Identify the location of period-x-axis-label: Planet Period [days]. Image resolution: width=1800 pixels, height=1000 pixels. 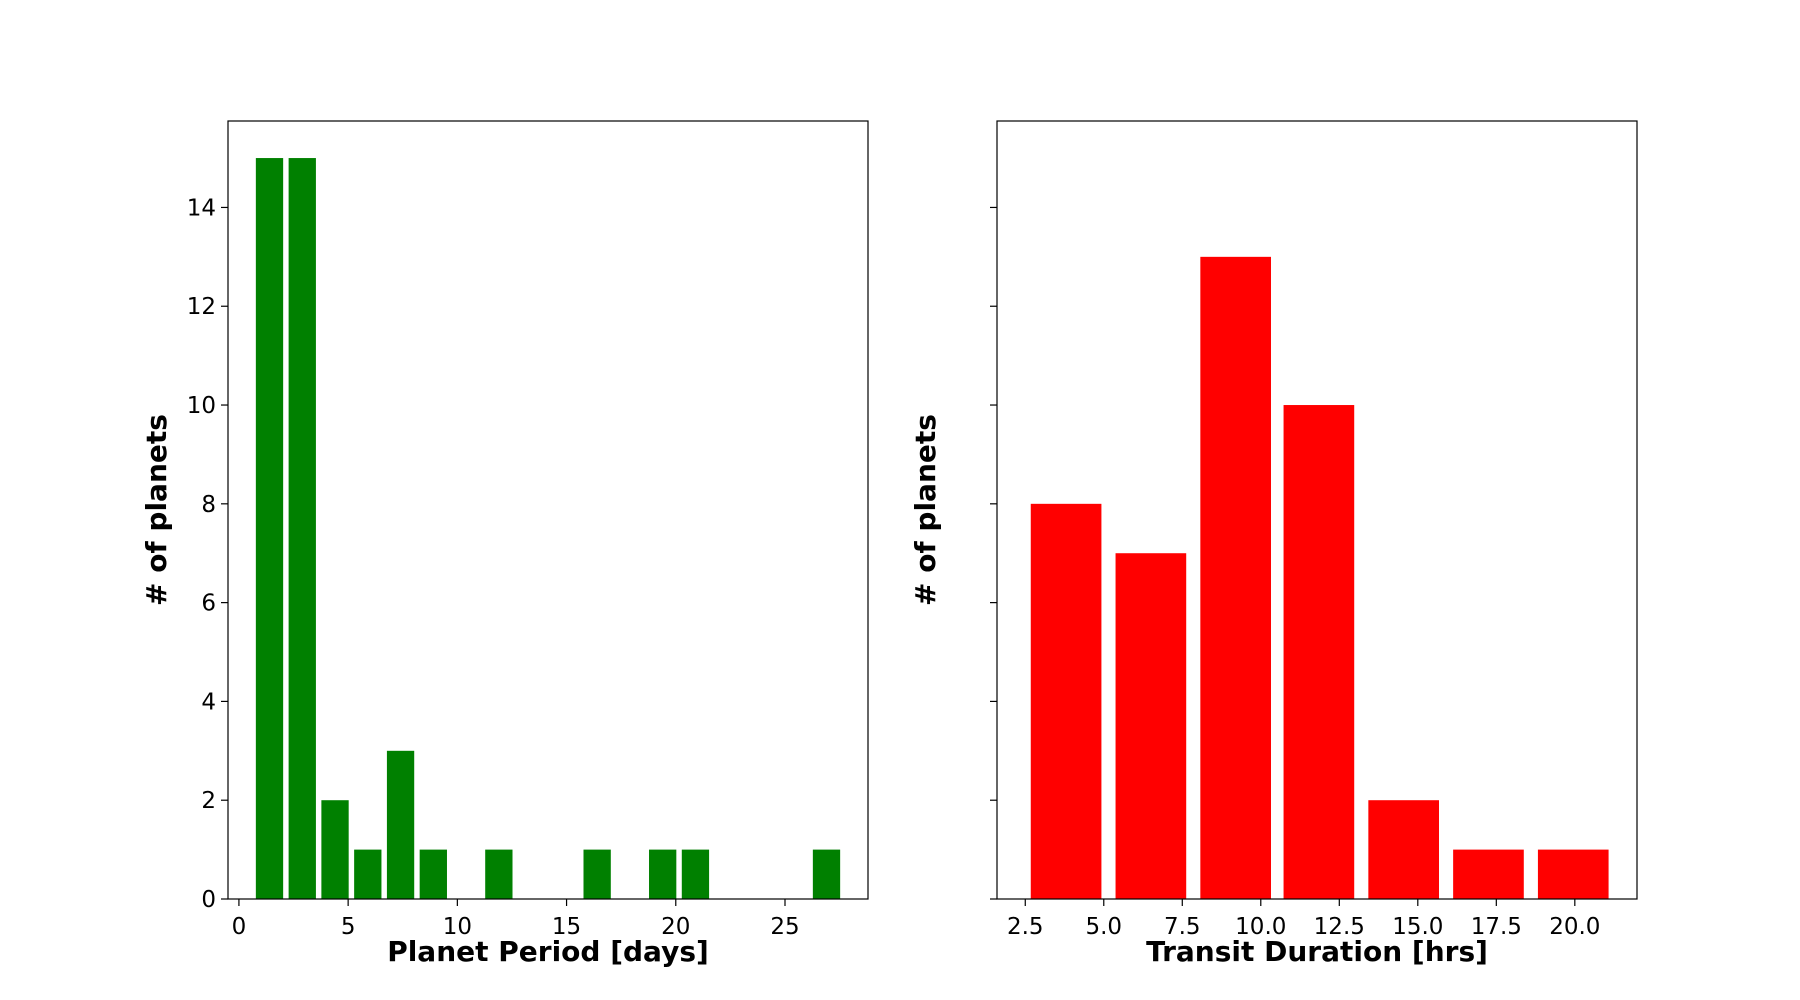
(548, 951).